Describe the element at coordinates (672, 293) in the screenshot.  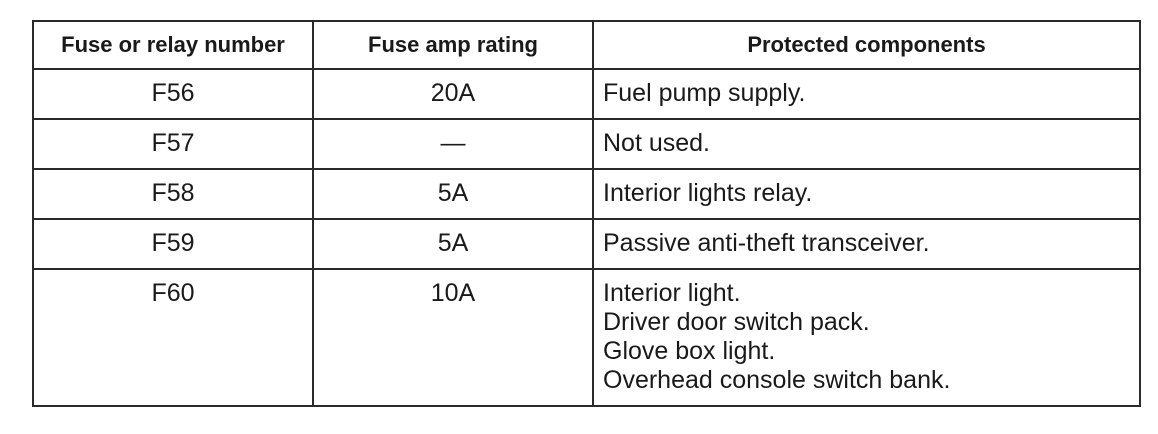
I see `component-text: Interior light.` at that location.